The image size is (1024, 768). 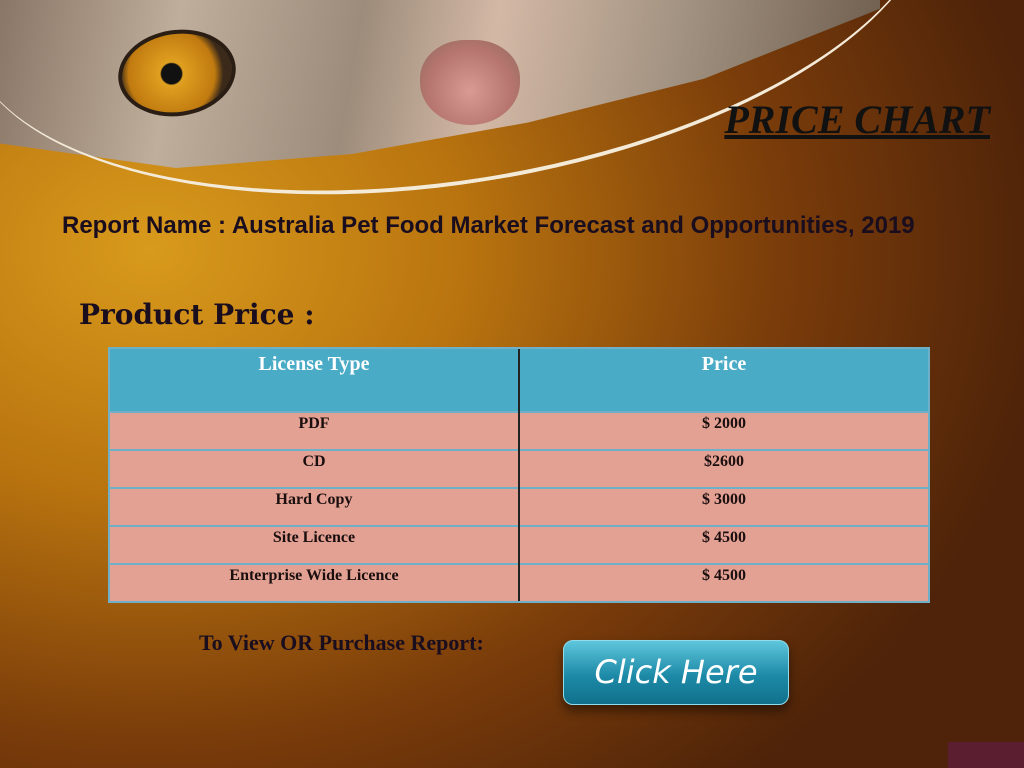 I want to click on click-here-button: Click Here, so click(x=676, y=672).